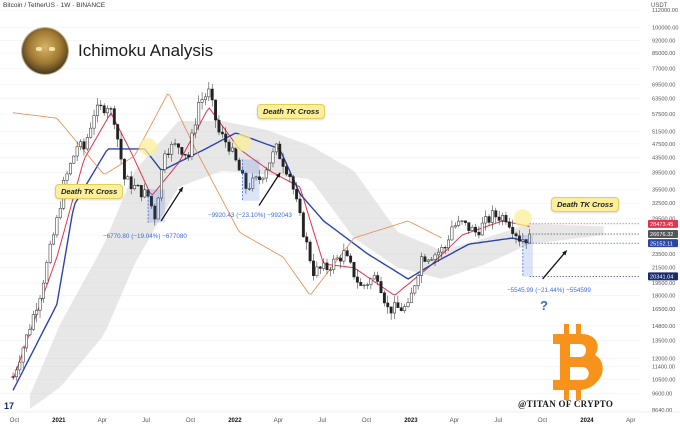 This screenshot has height=425, width=680. Describe the element at coordinates (663, 327) in the screenshot. I see `y-tick-label: 14800.00` at that location.